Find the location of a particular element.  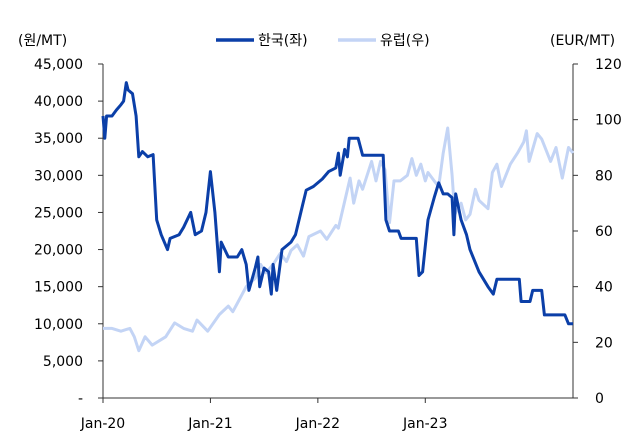

right-tick-label: 100 is located at coordinates (608, 121).